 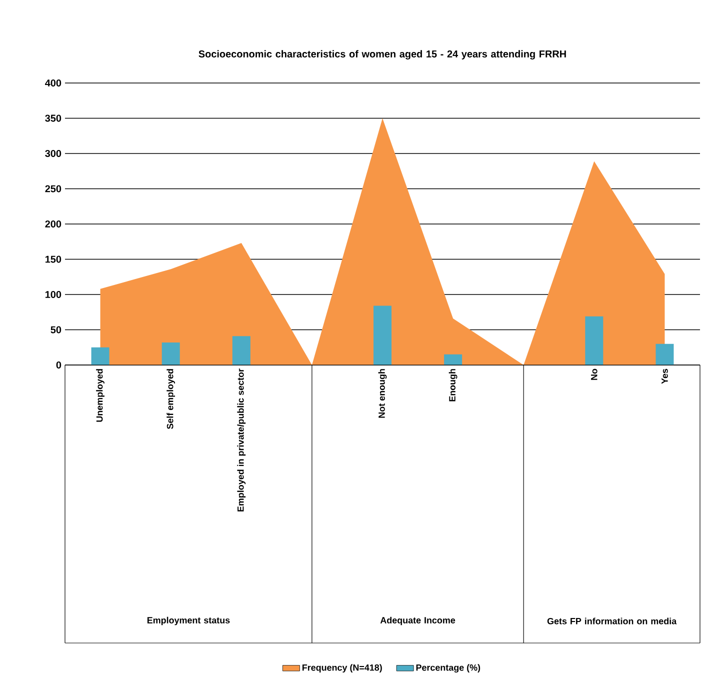 What do you see at coordinates (100, 395) in the screenshot?
I see `x-tick-label: Unemployed` at bounding box center [100, 395].